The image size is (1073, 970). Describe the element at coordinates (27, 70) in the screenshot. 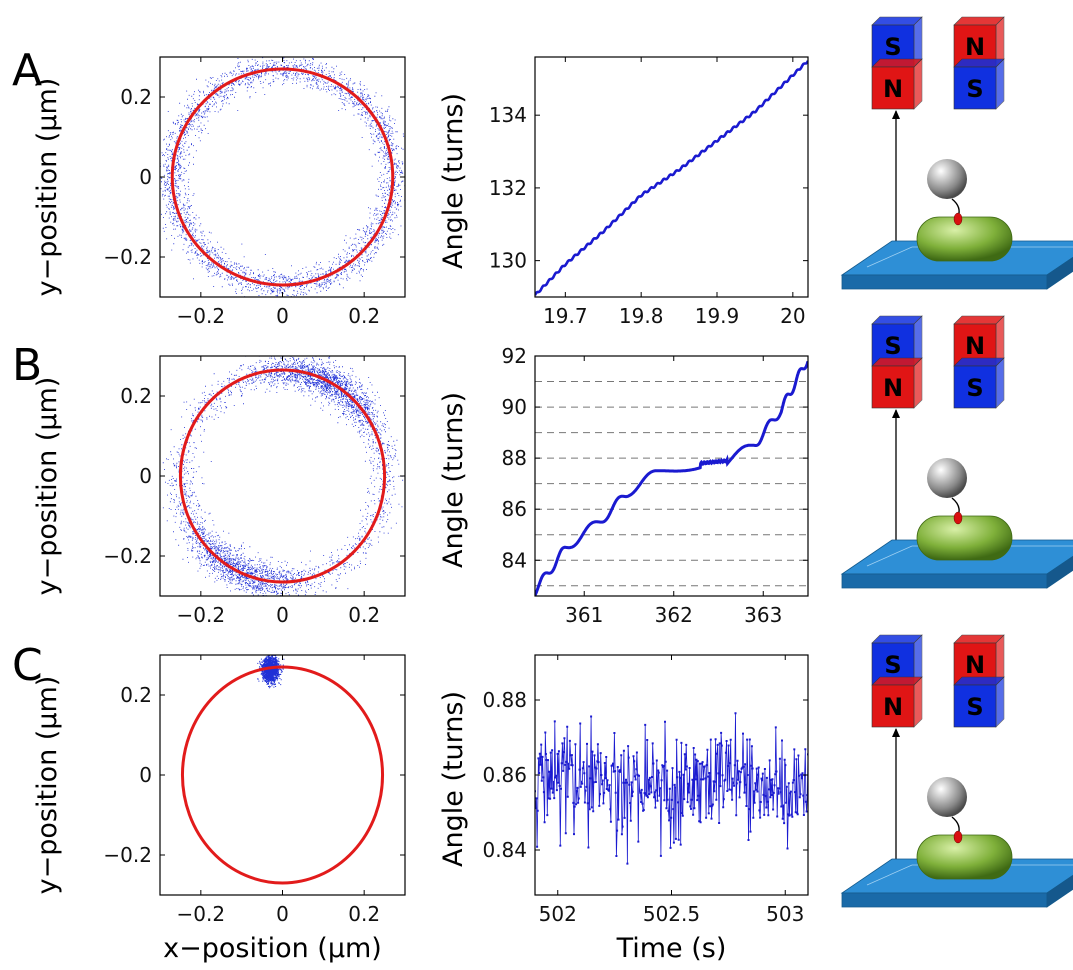

I see `panel-letter: A` at that location.